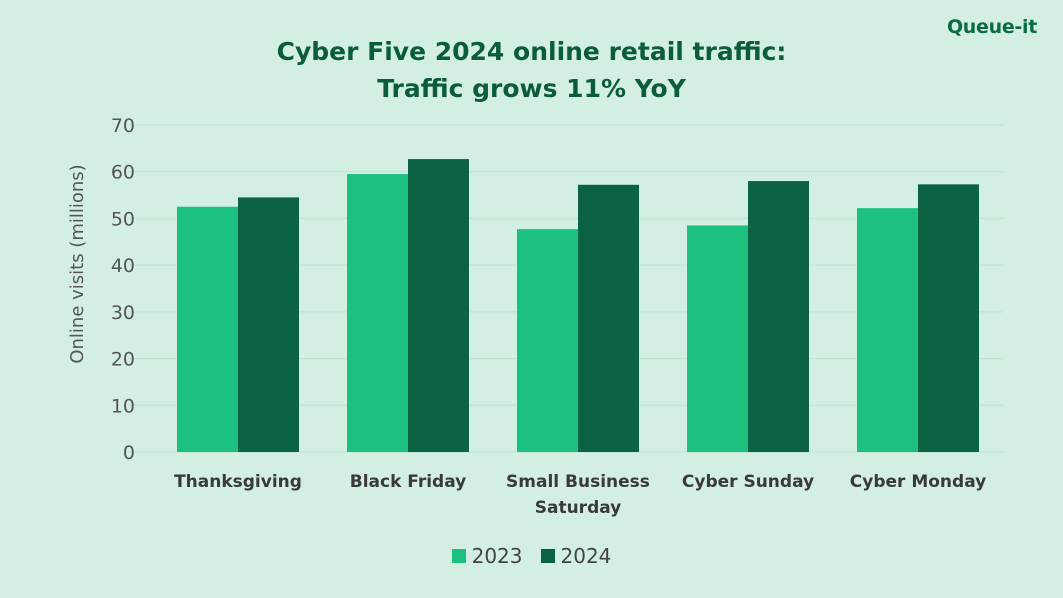 This screenshot has width=1063, height=598. Describe the element at coordinates (123, 173) in the screenshot. I see `y-tick-label: 60` at that location.